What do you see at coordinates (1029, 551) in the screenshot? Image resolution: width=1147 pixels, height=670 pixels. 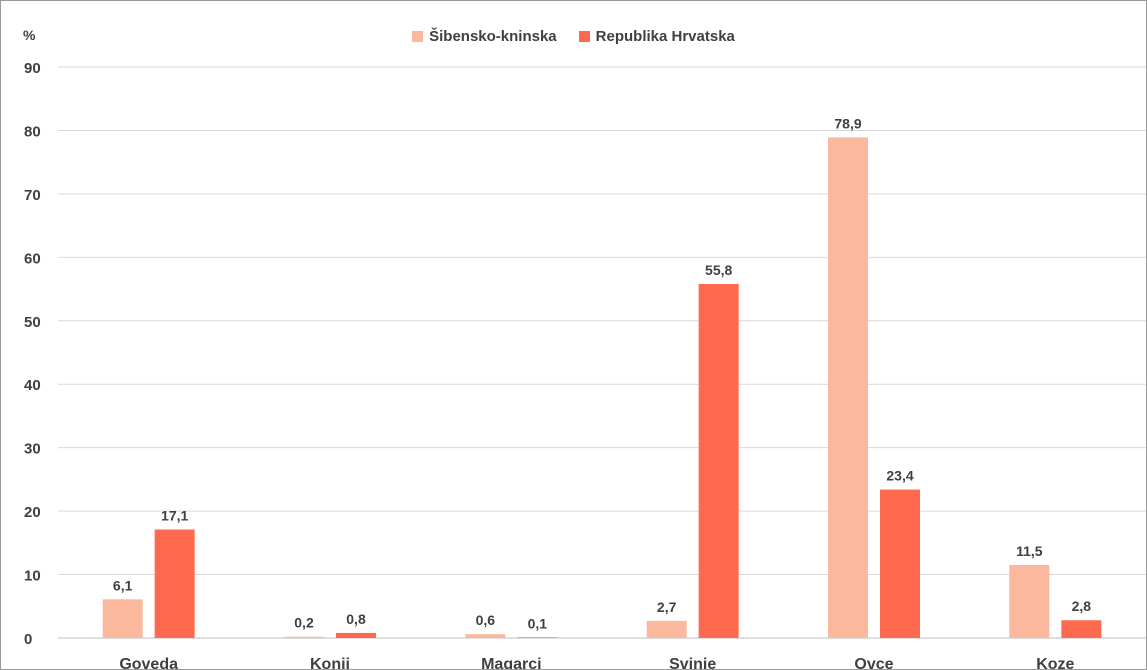 I see `data-label: 11,5` at bounding box center [1029, 551].